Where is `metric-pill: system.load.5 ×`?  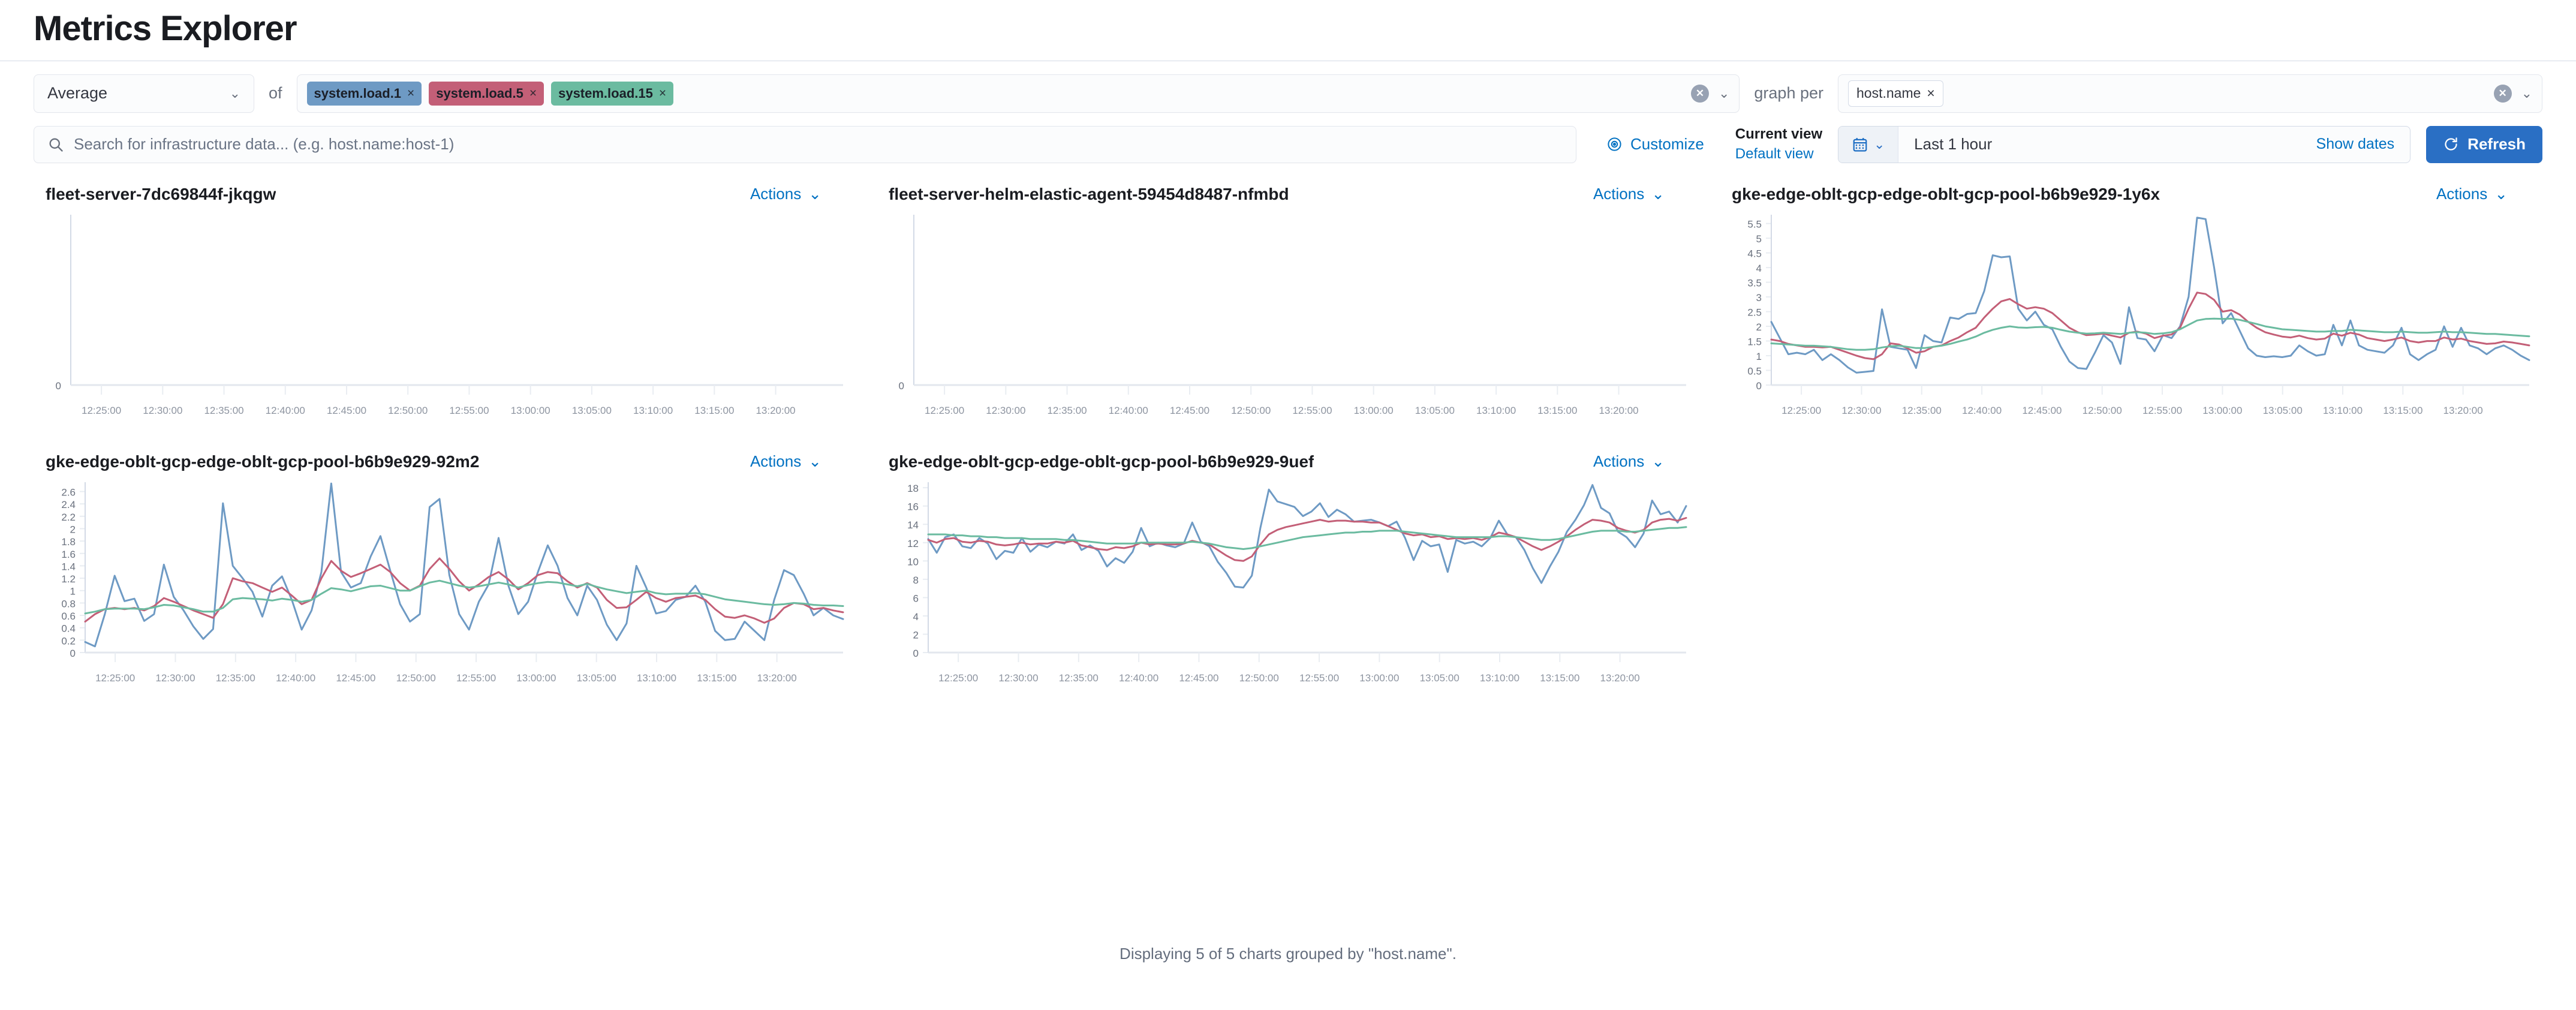 metric-pill: system.load.5 × is located at coordinates (486, 93).